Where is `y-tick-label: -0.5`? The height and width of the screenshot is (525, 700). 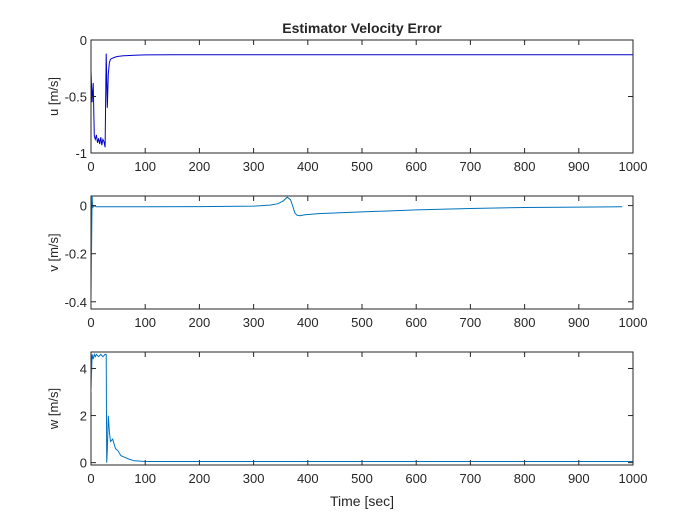 y-tick-label: -0.5 is located at coordinates (76, 97).